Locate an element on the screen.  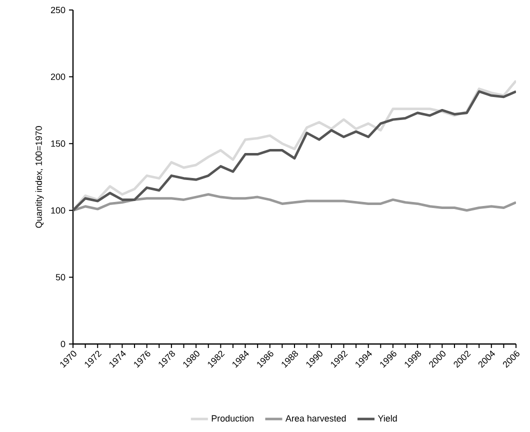
legend-label: Production is located at coordinates (233, 418).